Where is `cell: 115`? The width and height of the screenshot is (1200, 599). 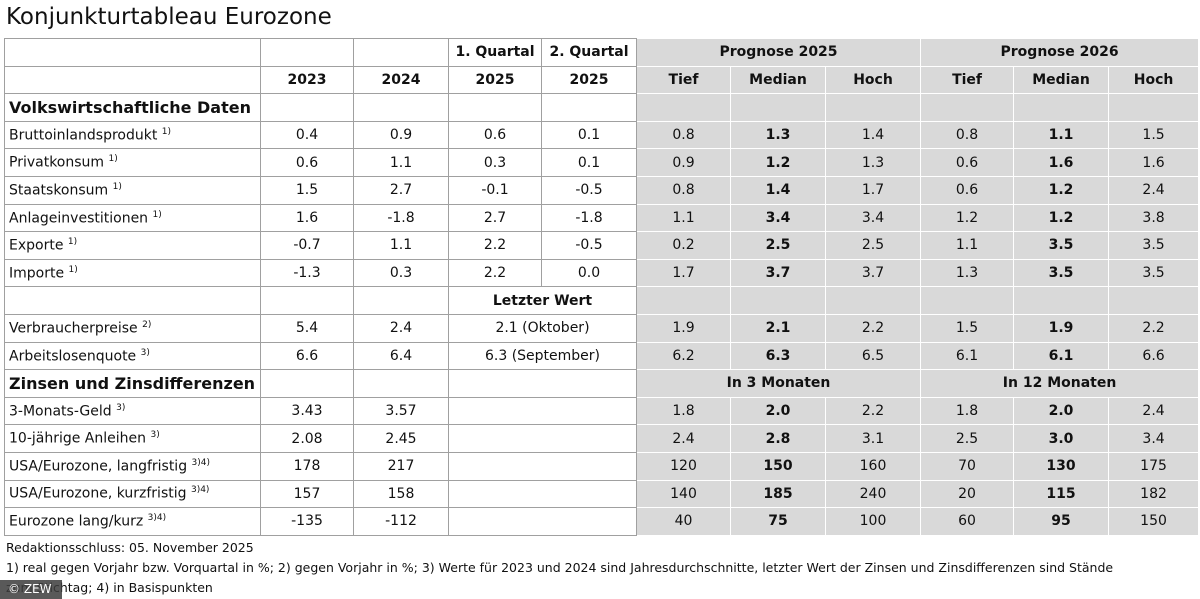 cell: 115 is located at coordinates (1061, 494).